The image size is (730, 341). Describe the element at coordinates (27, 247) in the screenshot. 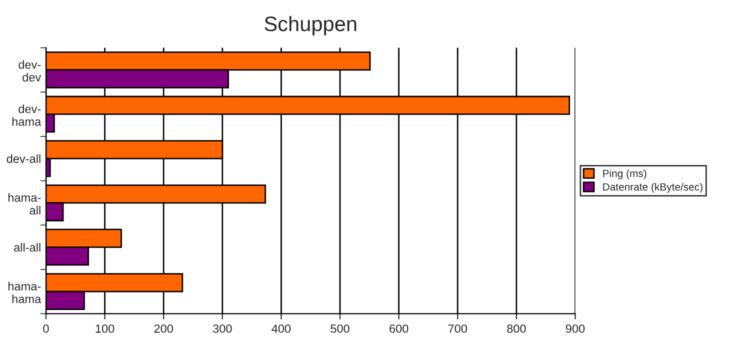

I see `y-tick-label: all-all` at that location.